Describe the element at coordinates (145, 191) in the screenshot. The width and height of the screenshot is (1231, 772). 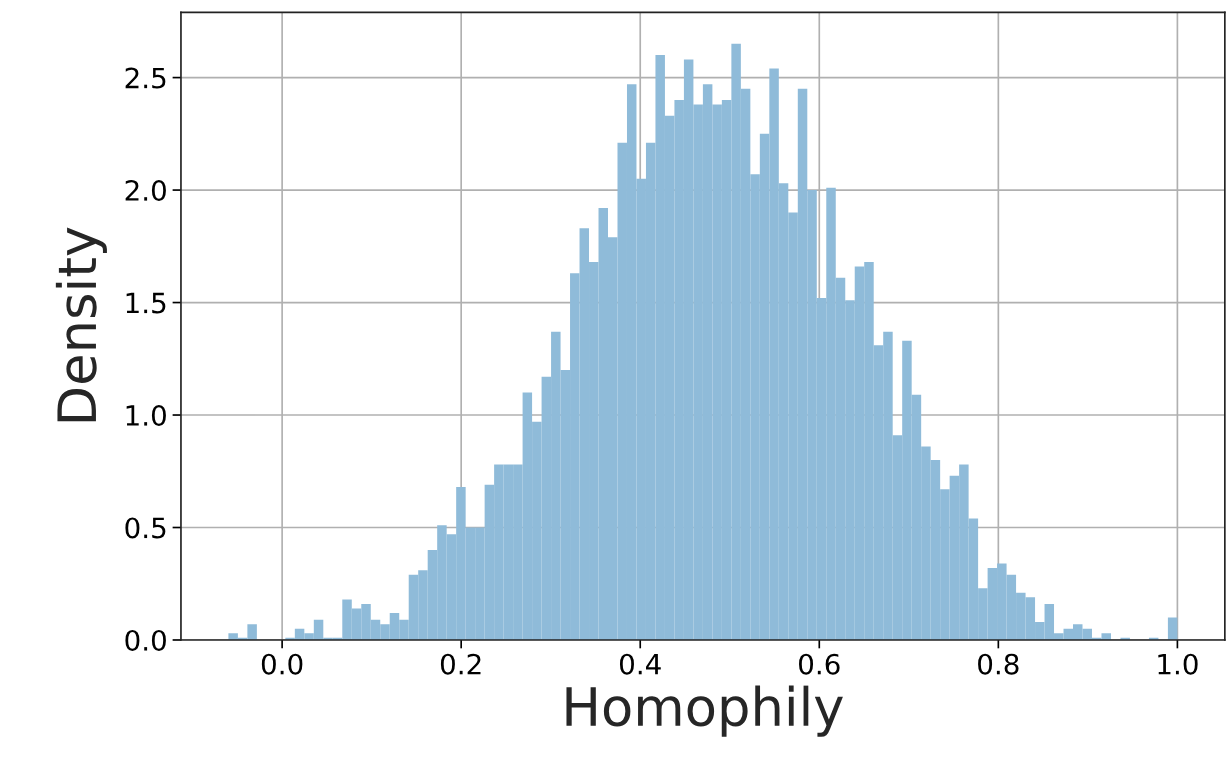
I see `y-tick-label: 2.0` at that location.